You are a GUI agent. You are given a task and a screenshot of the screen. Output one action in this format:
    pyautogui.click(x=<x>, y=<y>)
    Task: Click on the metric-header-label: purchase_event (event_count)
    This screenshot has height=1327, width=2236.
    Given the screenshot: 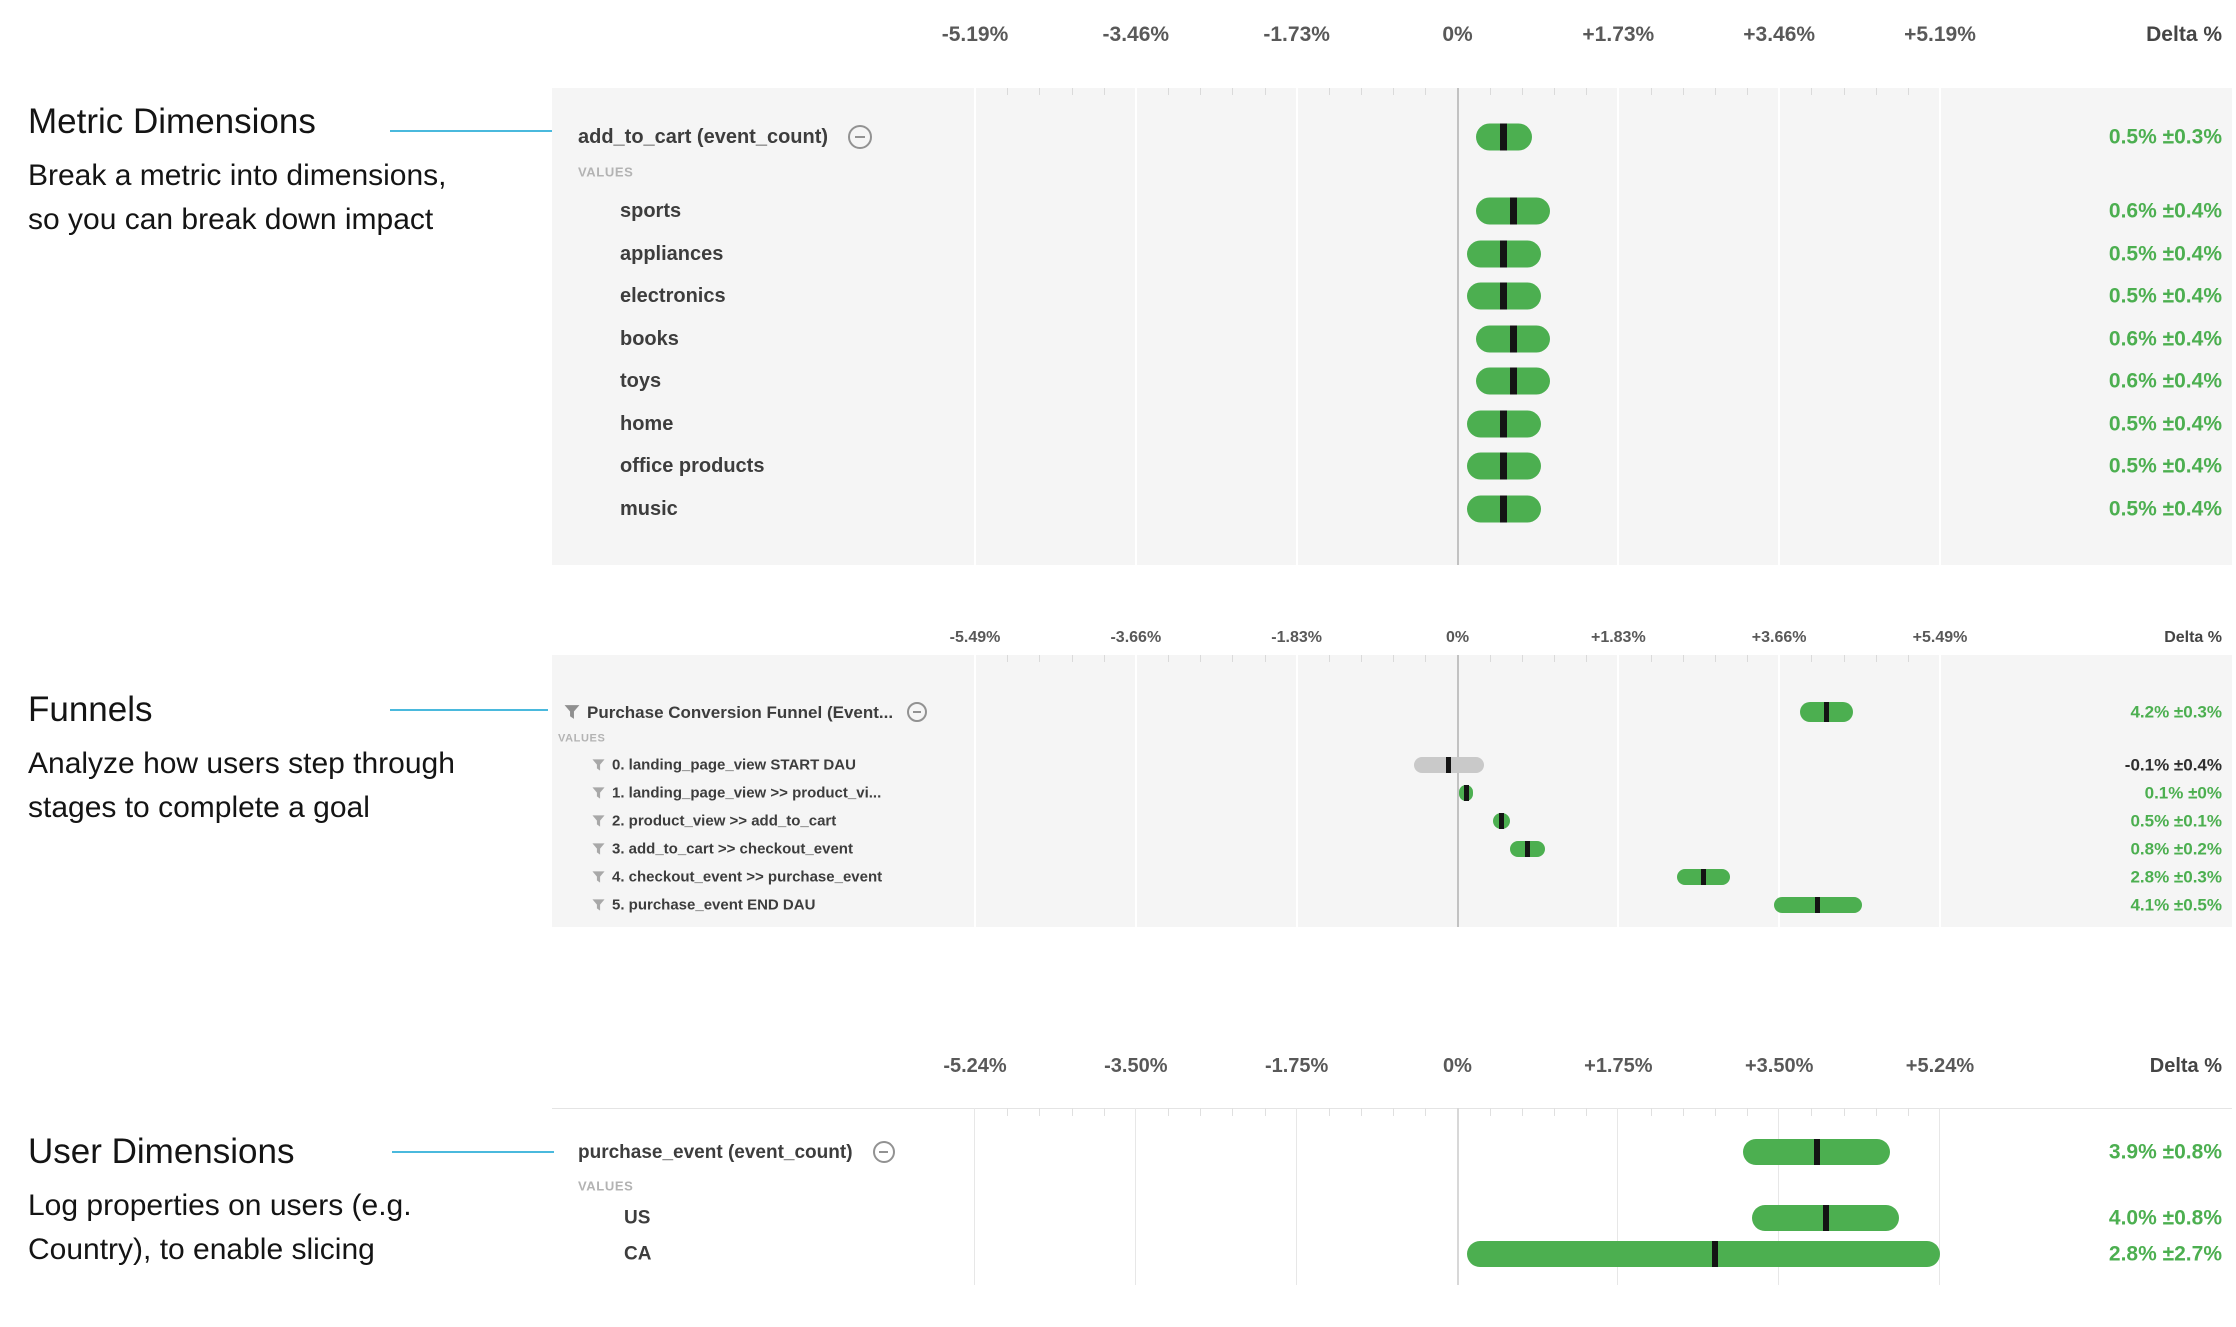 What is the action you would take?
    pyautogui.click(x=736, y=1152)
    